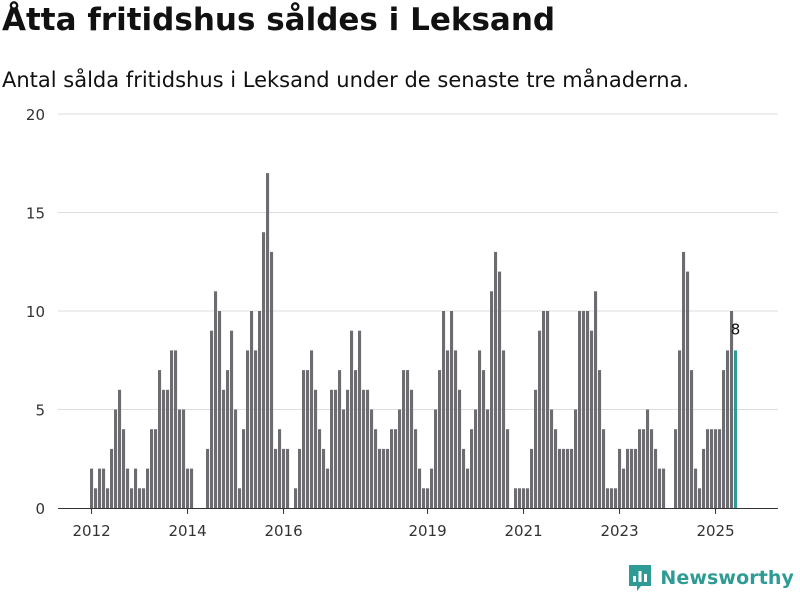 The image size is (800, 600). What do you see at coordinates (279, 20) in the screenshot?
I see `chart-title: Åtta fritidshus såldes i Leksand` at bounding box center [279, 20].